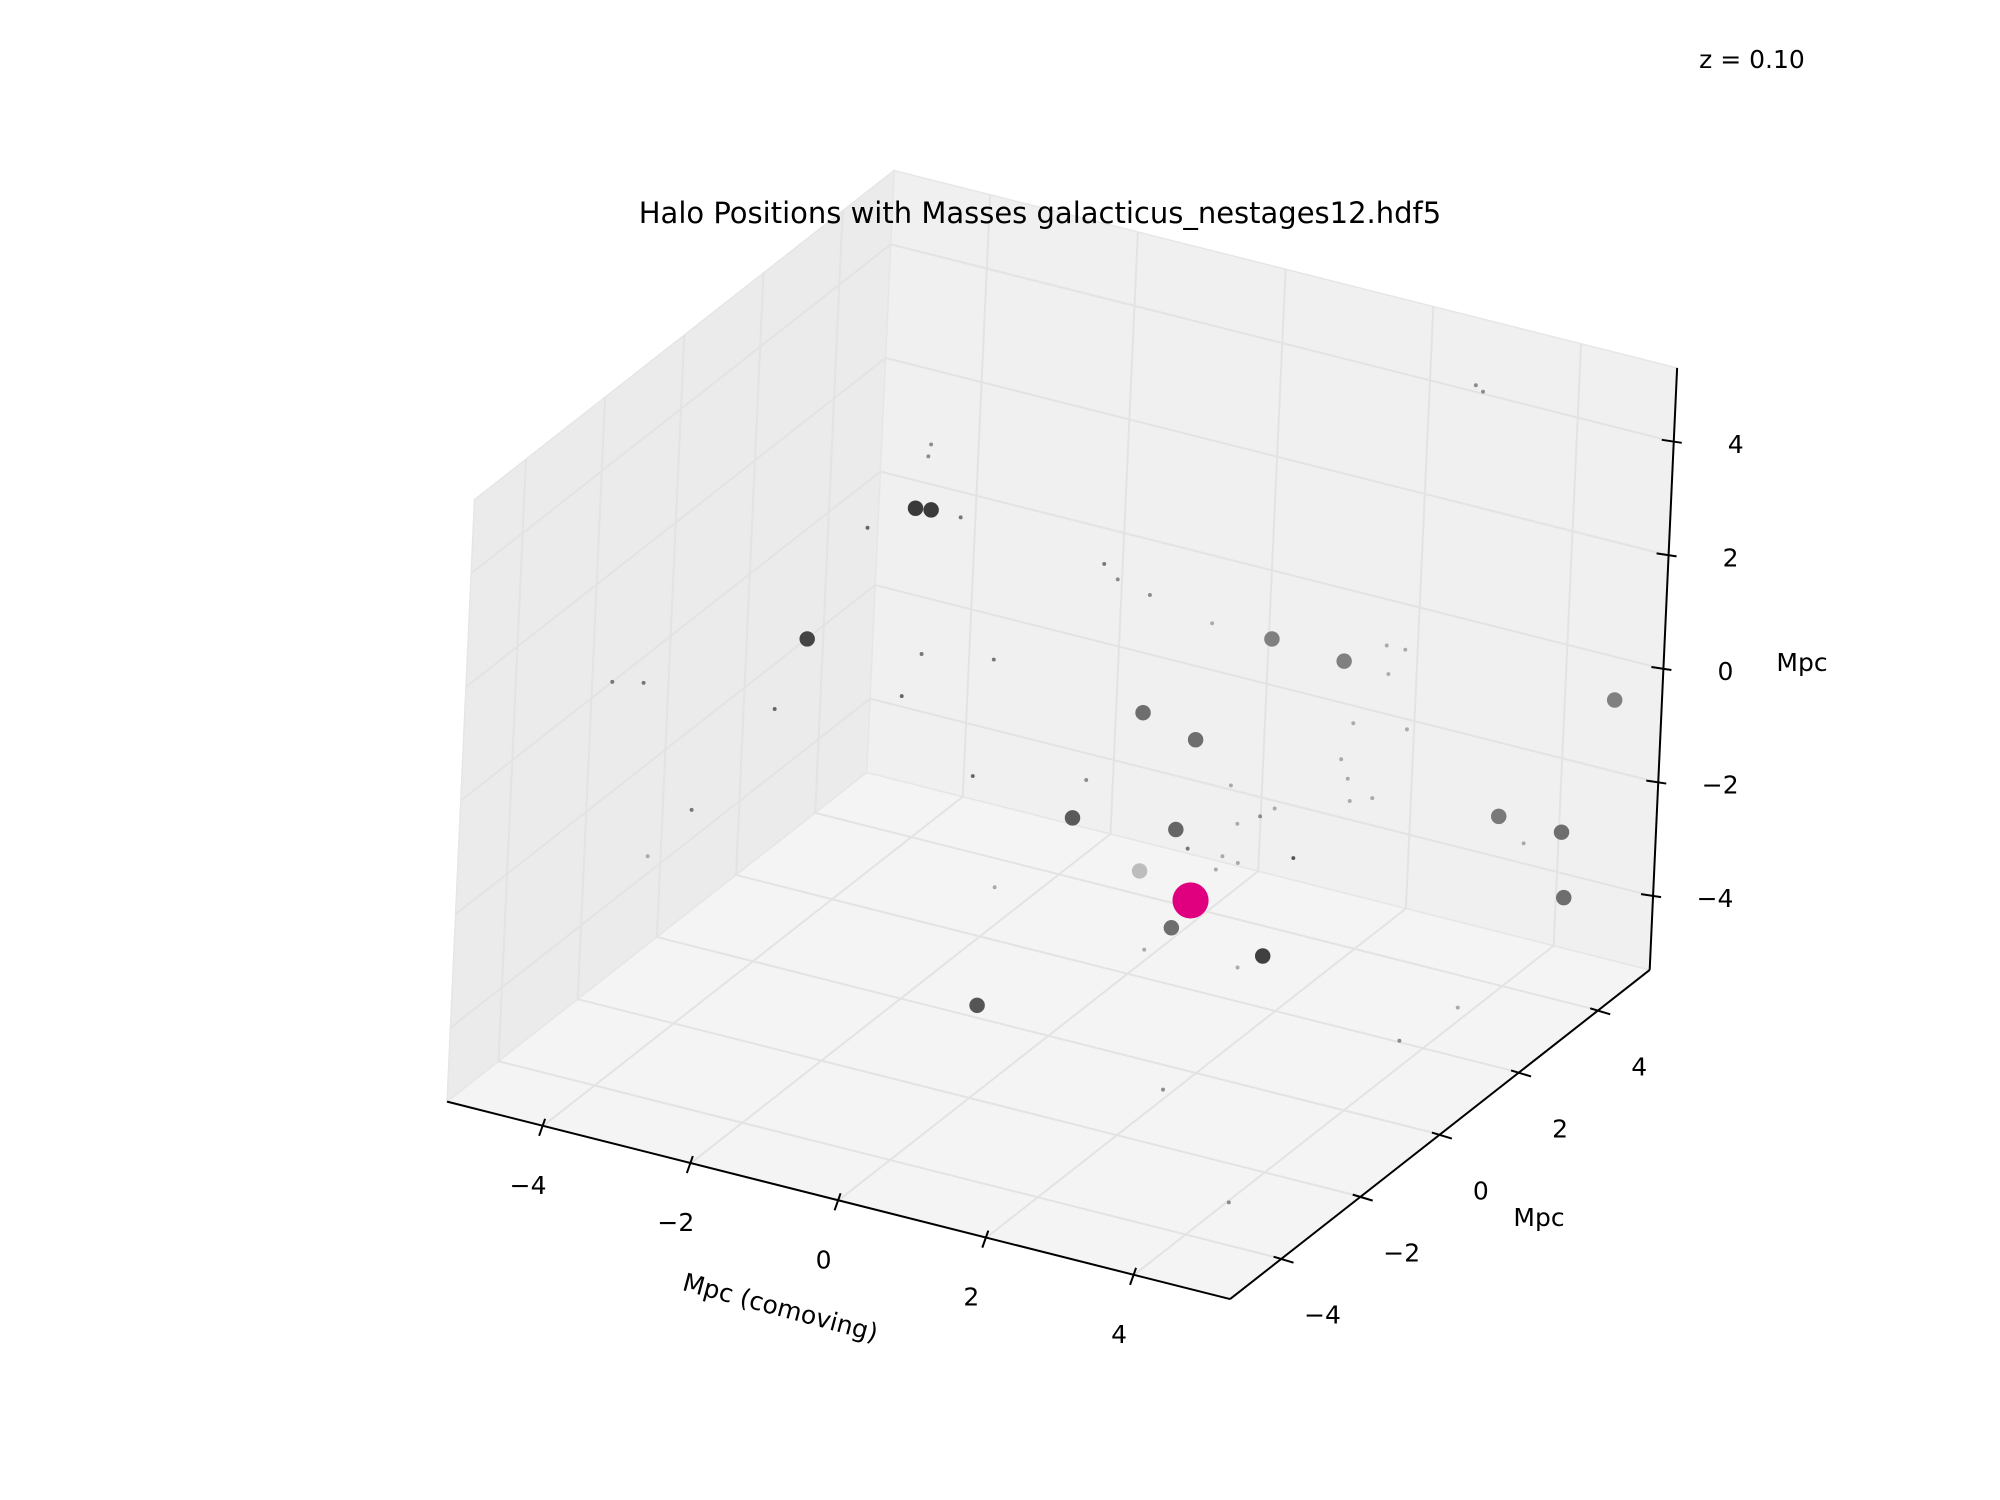 The width and height of the screenshot is (2000, 1500). I want to click on x-tick-label: 0, so click(824, 1259).